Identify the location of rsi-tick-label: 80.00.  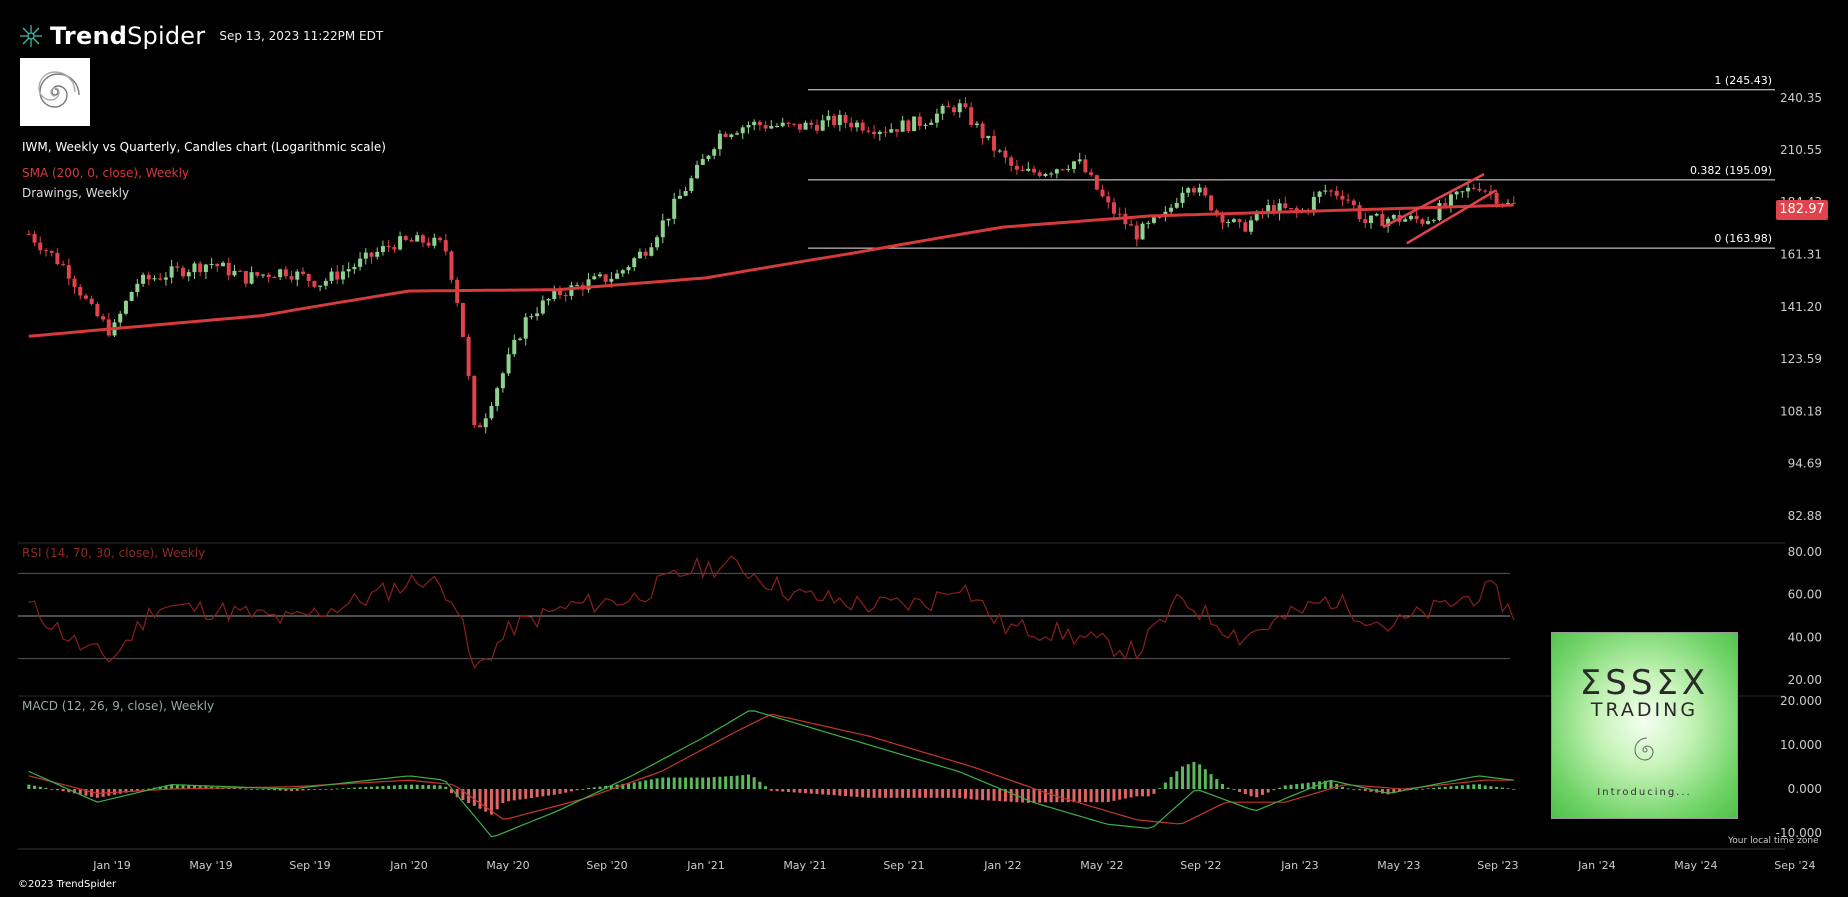
(1805, 552).